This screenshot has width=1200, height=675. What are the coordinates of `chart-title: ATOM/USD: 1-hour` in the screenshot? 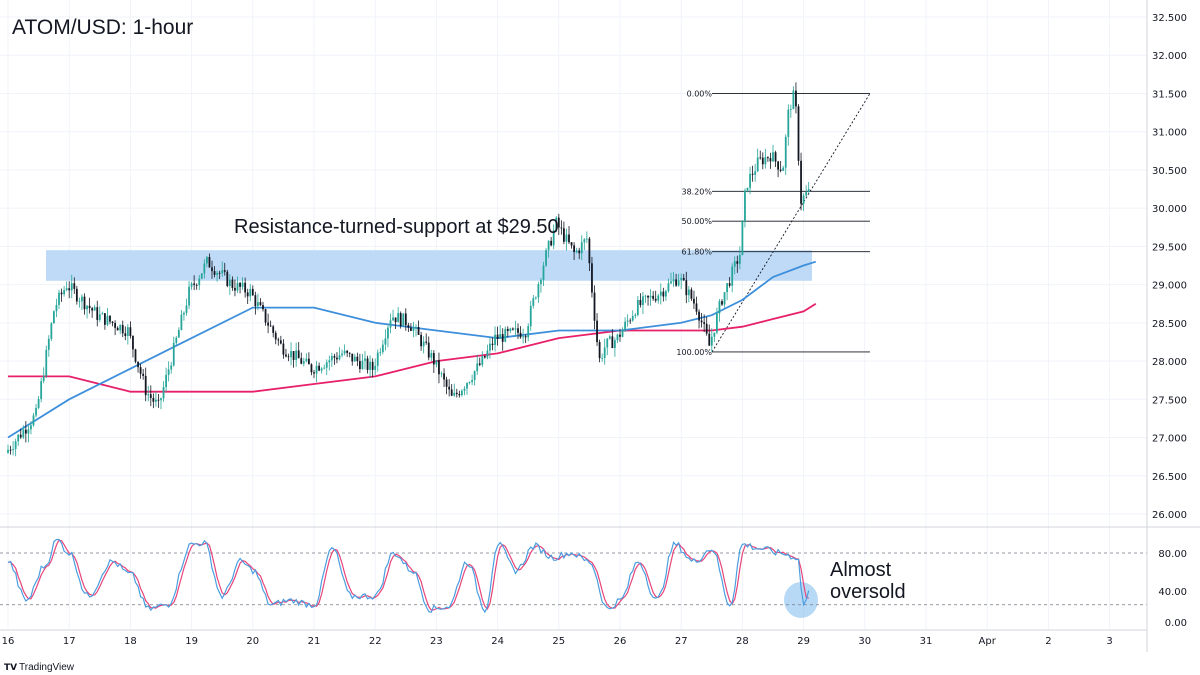 It's located at (102, 27).